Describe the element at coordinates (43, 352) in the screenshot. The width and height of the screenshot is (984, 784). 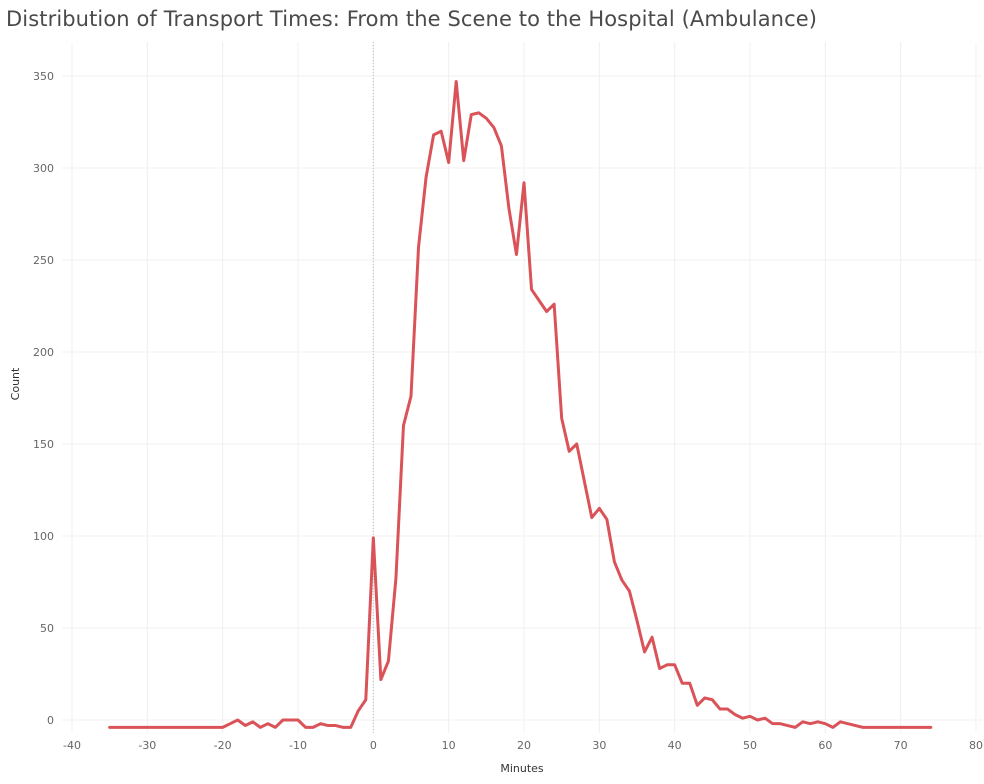
I see `y-tick-label: 200` at that location.